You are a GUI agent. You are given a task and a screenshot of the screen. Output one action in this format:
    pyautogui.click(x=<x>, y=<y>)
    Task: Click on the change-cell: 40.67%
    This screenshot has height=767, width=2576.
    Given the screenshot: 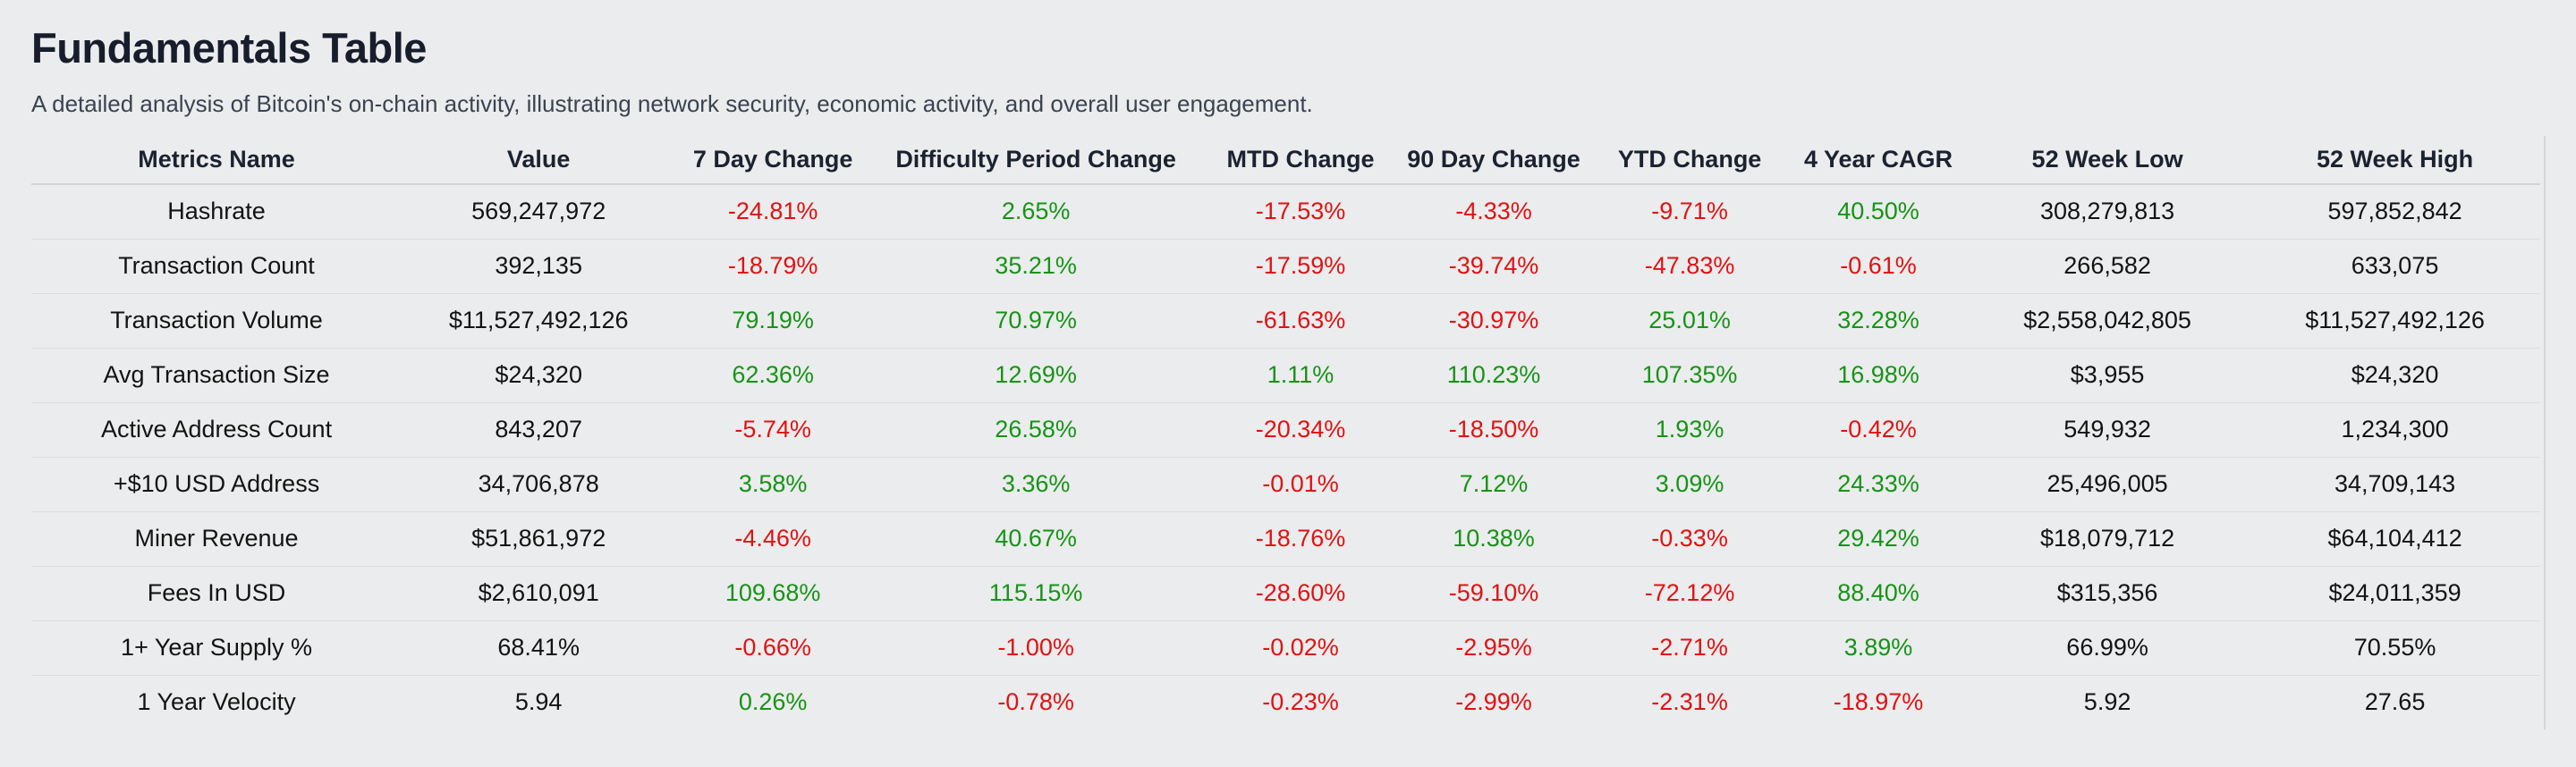 What is the action you would take?
    pyautogui.click(x=1035, y=538)
    